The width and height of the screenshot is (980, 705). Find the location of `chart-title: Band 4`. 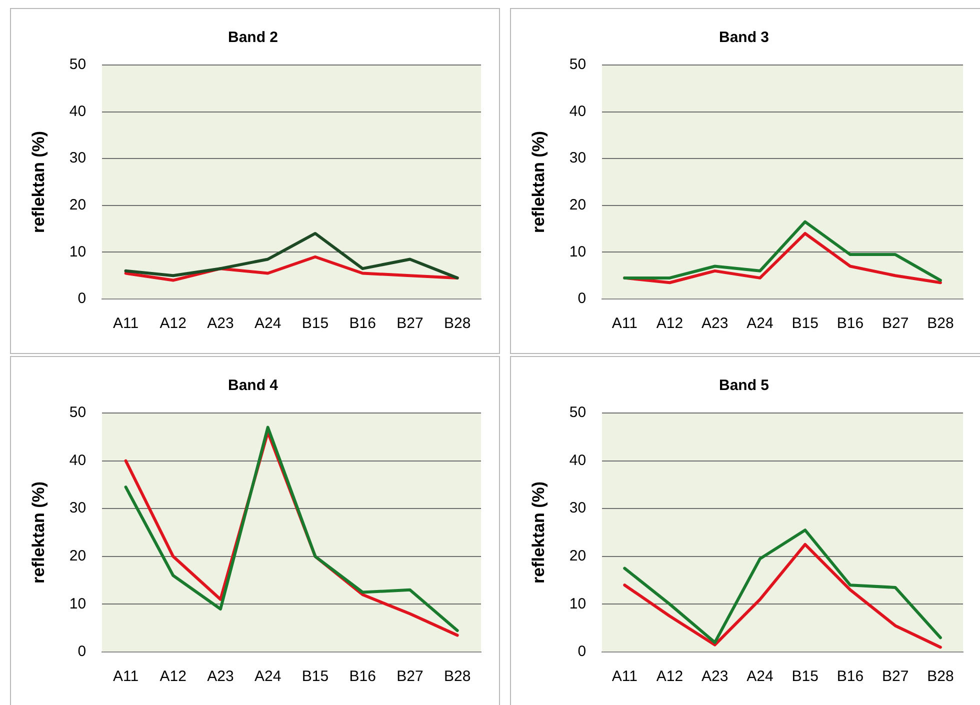

chart-title: Band 4 is located at coordinates (253, 385).